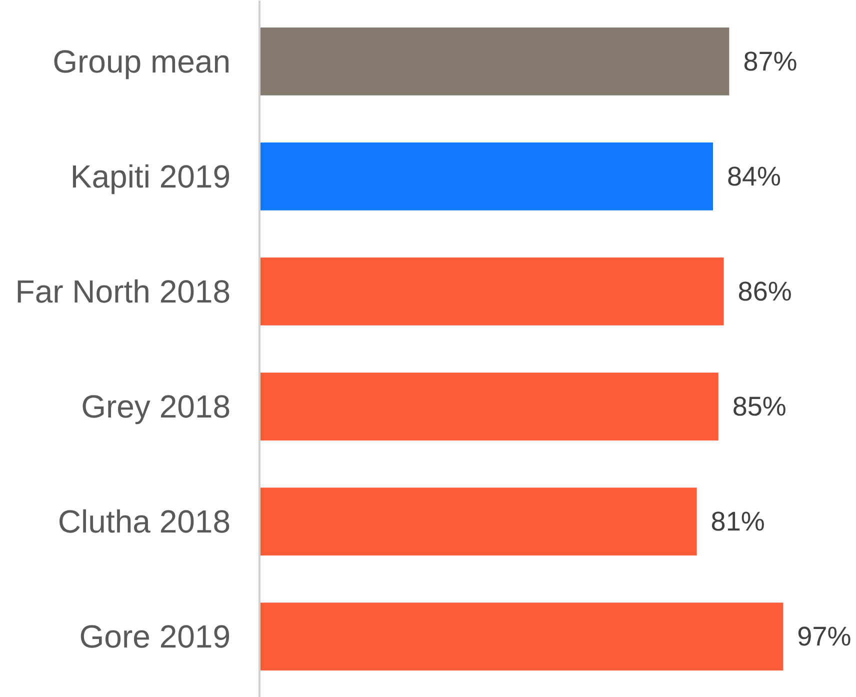 This screenshot has height=697, width=856. Describe the element at coordinates (122, 291) in the screenshot. I see `y-tick-label: Far North 2018` at that location.